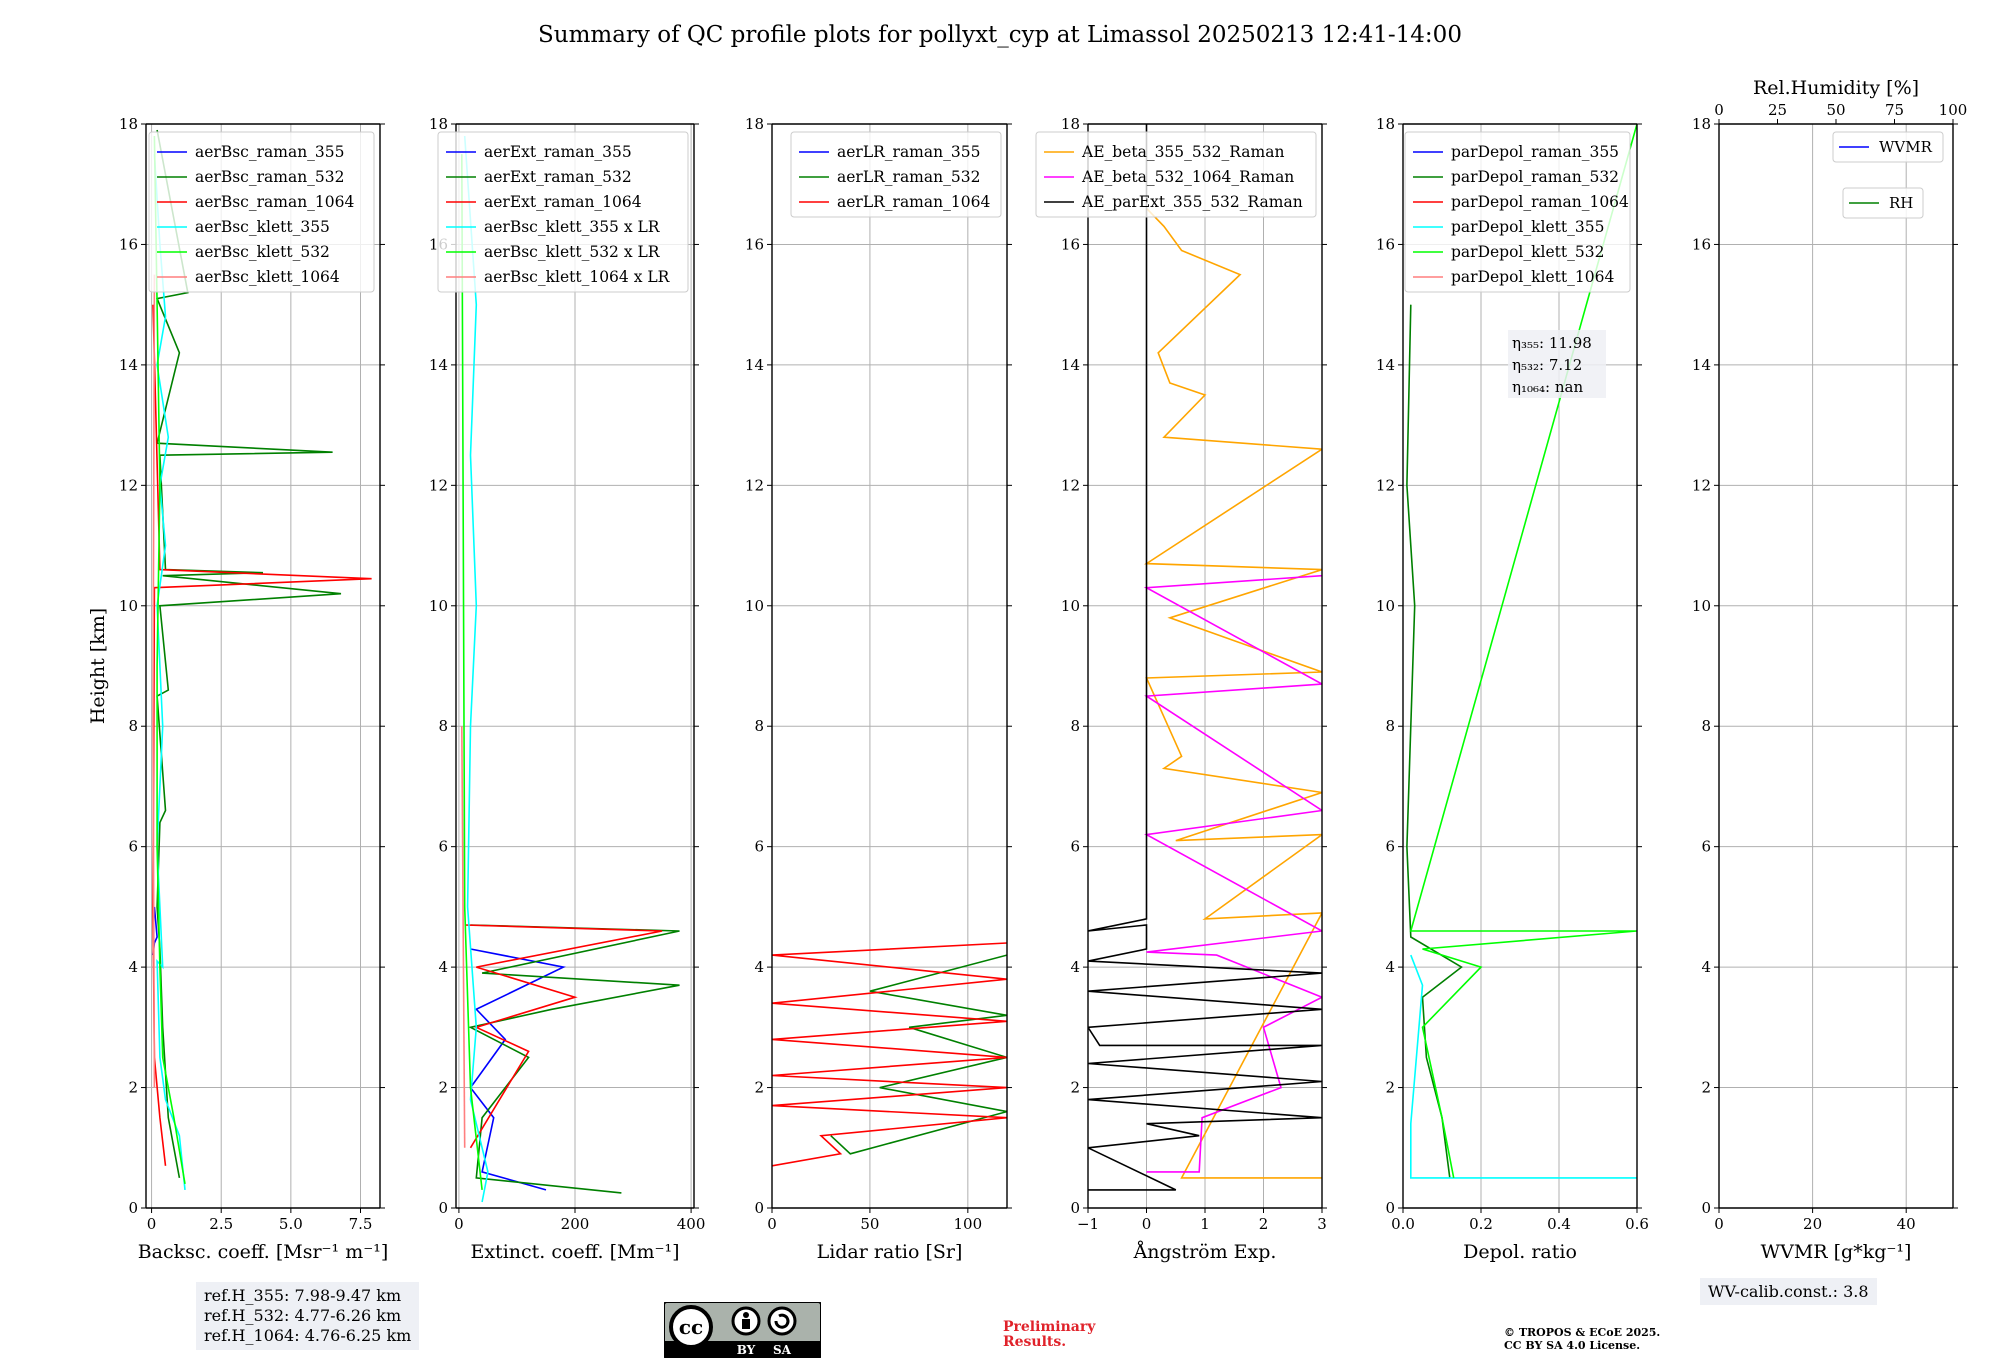 This screenshot has height=1360, width=2000. Describe the element at coordinates (890, 1252) in the screenshot. I see `x-axis-label: Lidar ratio [Sr]` at that location.